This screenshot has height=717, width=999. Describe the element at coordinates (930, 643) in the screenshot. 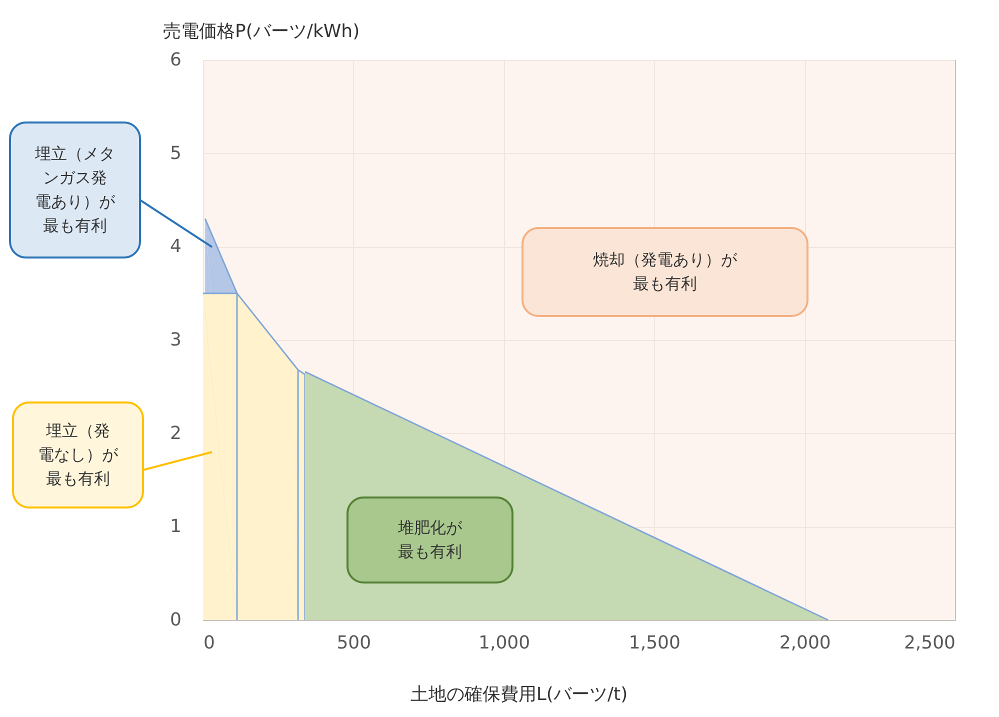

I see `x-tick-label: 2,500` at that location.